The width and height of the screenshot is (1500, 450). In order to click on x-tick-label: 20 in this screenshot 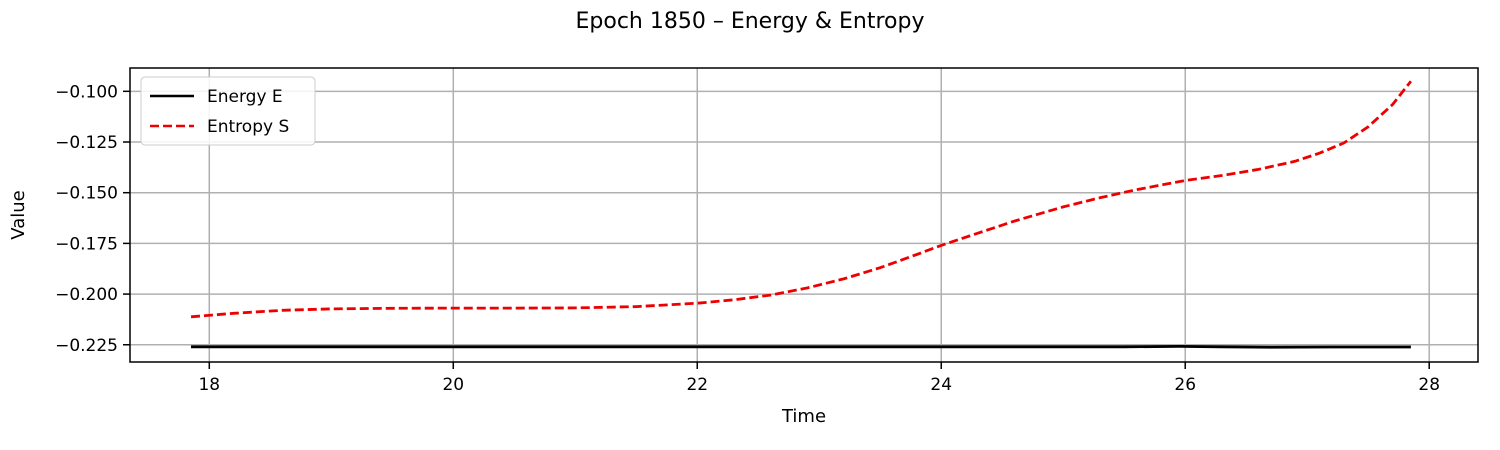, I will do `click(453, 385)`.